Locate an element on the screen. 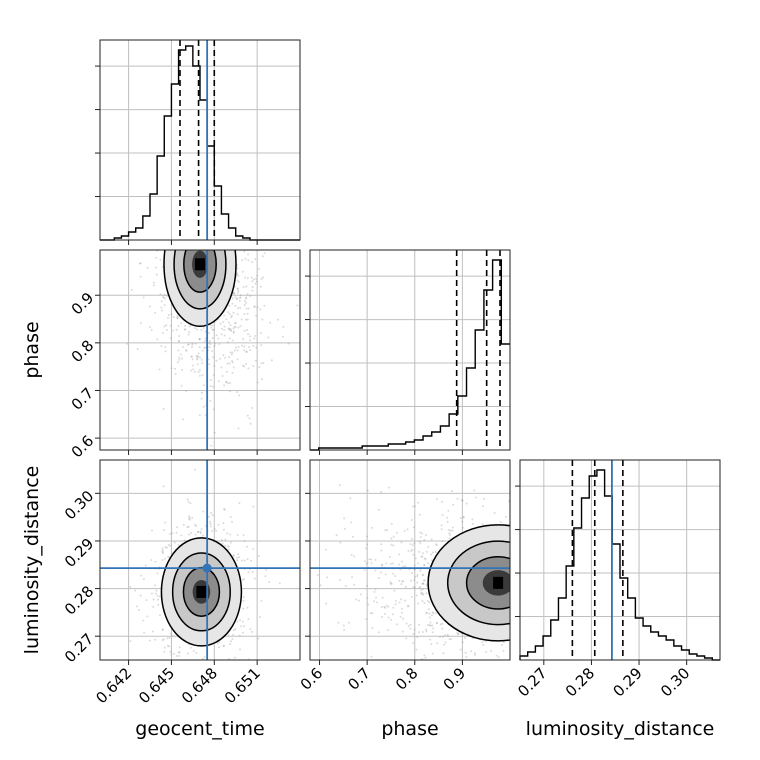  xtick-label-geocent_time-1: 0.645 is located at coordinates (156, 685).